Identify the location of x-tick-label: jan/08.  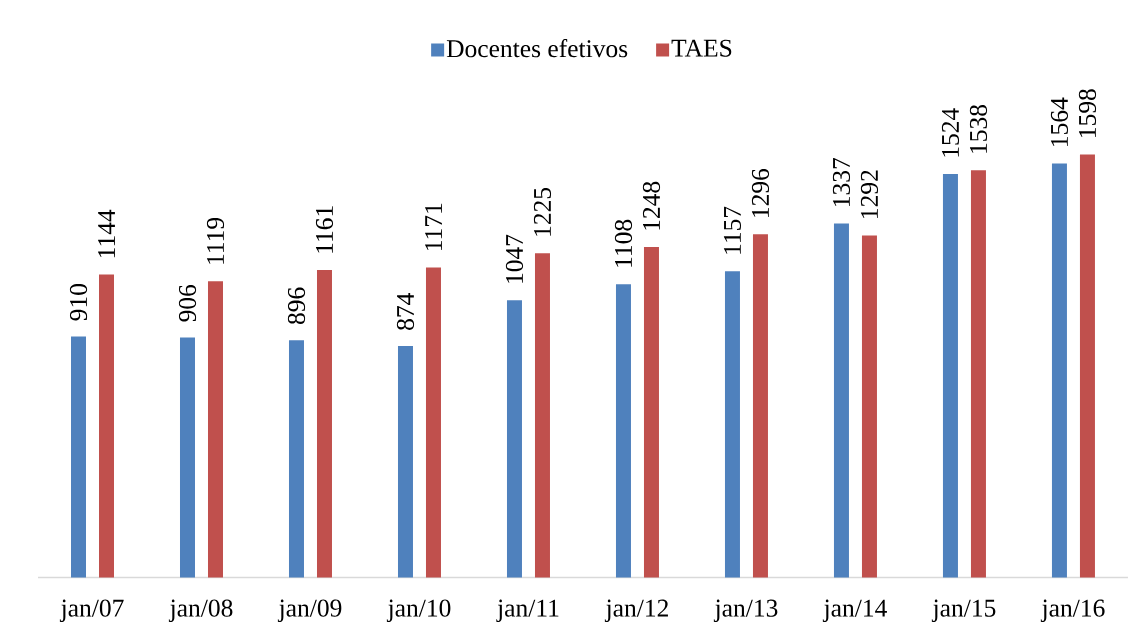
(200, 610).